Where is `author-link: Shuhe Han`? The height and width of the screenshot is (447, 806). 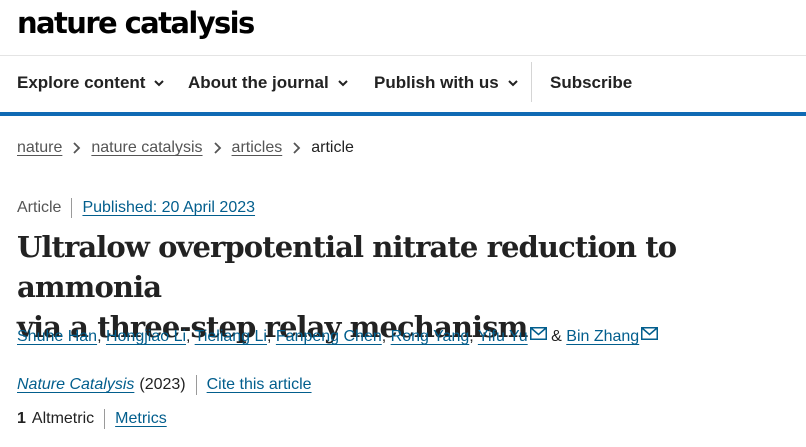 author-link: Shuhe Han is located at coordinates (57, 336).